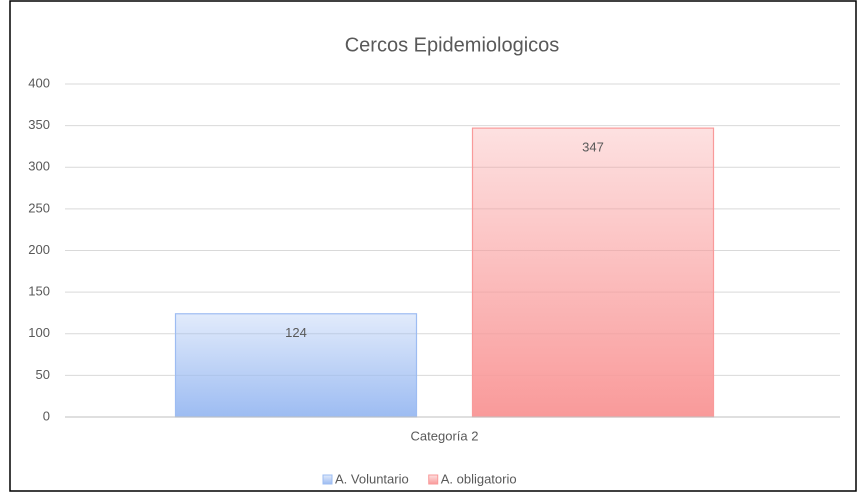 The width and height of the screenshot is (858, 492). Describe the element at coordinates (479, 478) in the screenshot. I see `legend-label: A. obligatorio` at that location.